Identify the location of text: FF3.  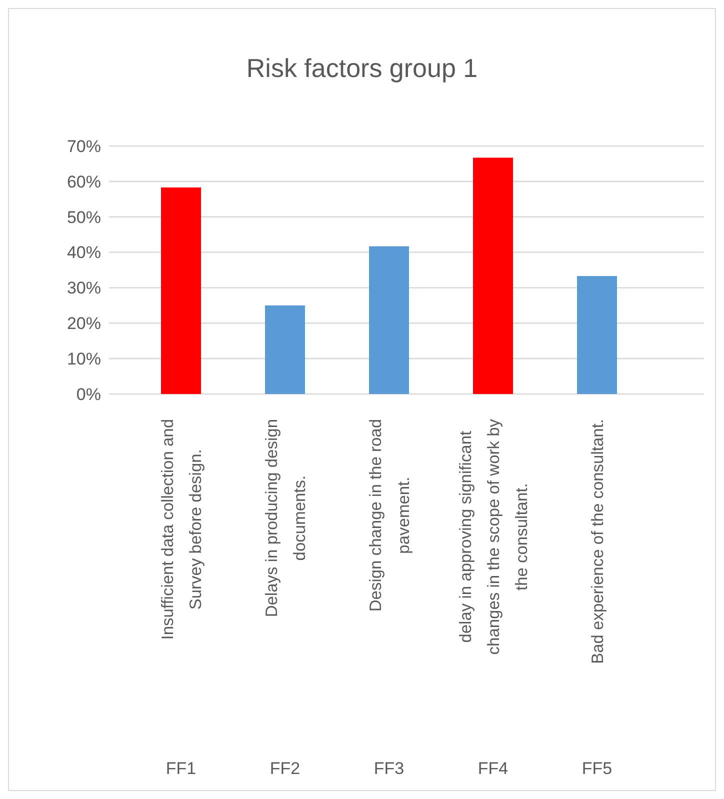
(389, 768).